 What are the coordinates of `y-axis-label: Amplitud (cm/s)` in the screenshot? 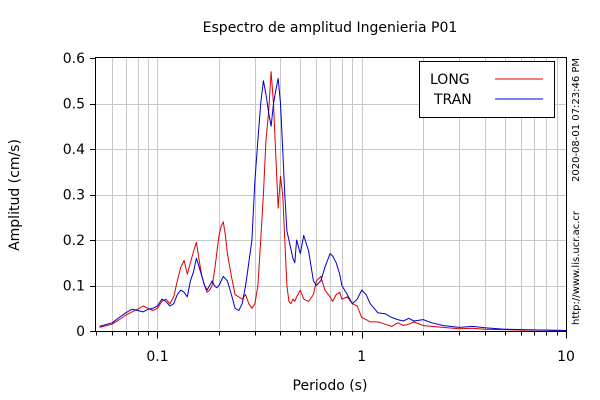 It's located at (15, 195).